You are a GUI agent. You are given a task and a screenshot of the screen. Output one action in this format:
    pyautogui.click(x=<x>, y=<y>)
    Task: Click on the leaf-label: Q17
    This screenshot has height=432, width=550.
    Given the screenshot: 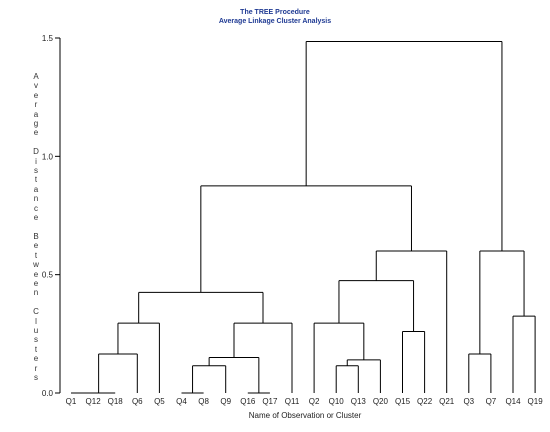 What is the action you would take?
    pyautogui.click(x=270, y=401)
    